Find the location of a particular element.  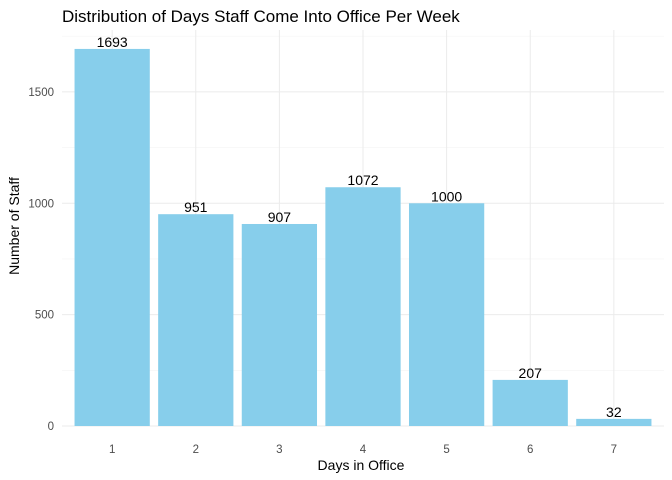

x-tick-label: 1 is located at coordinates (112, 450).